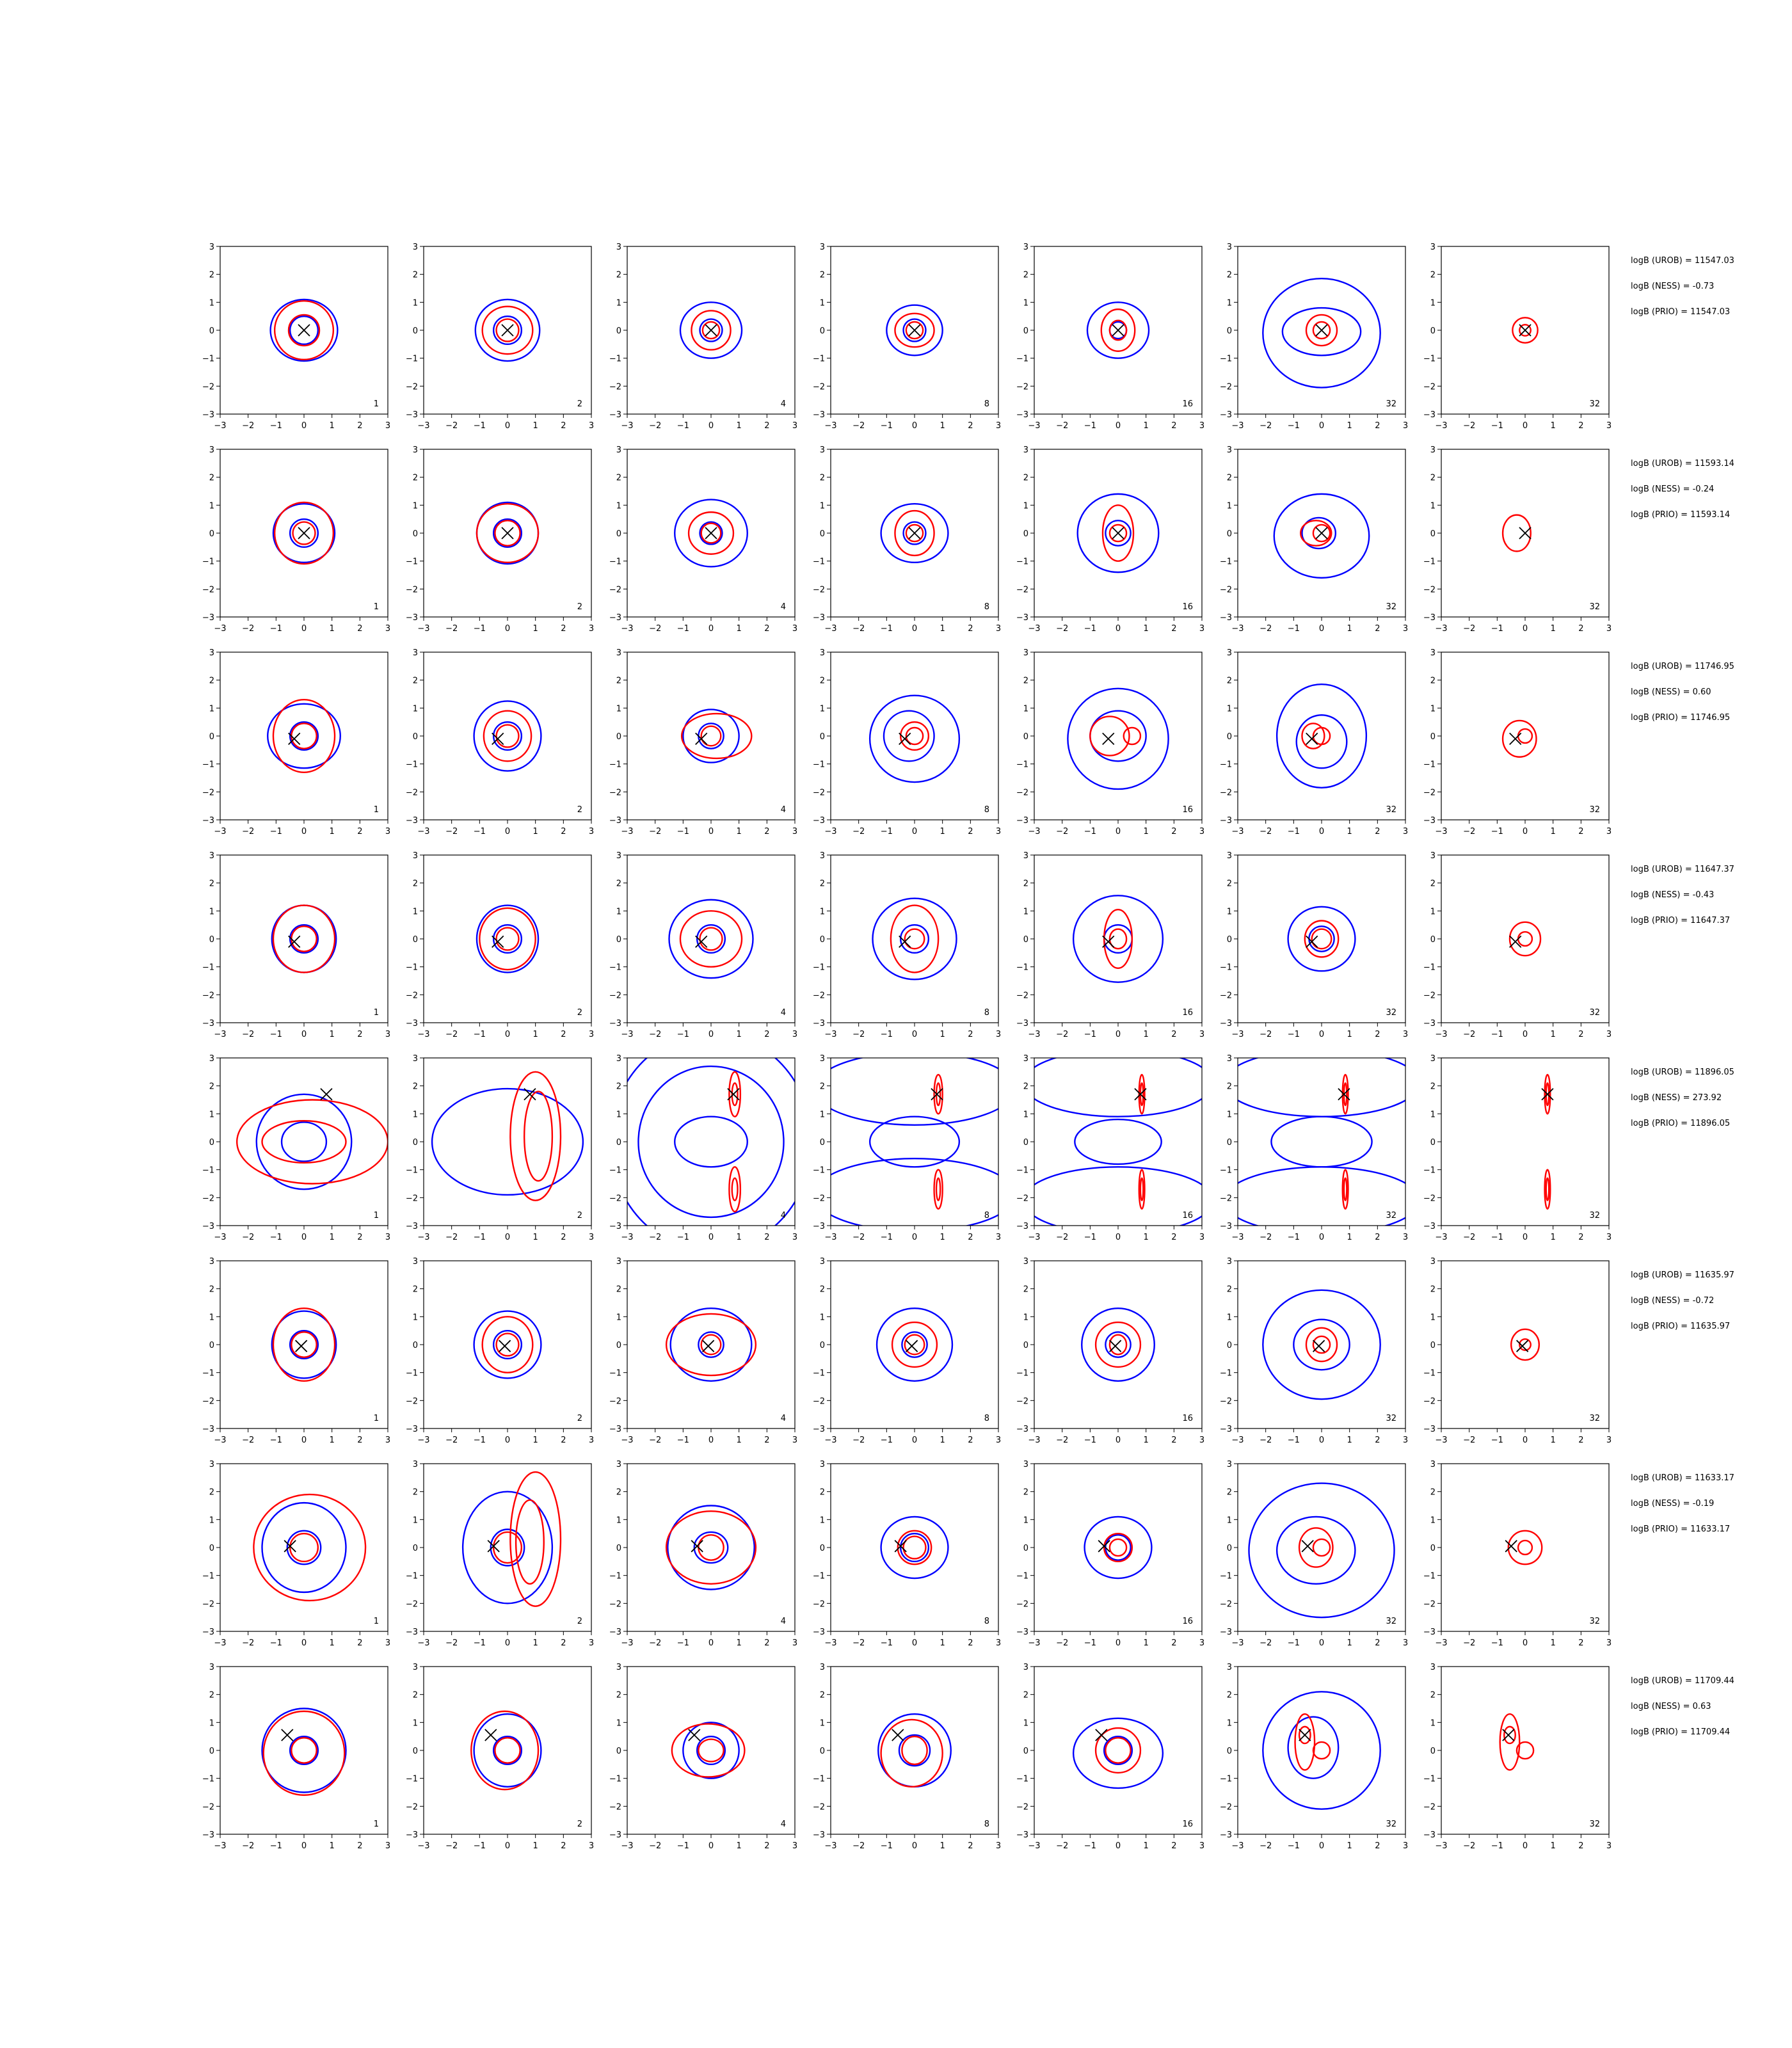  I want to click on subplot-r2-c1: −3 −2 −1 0 1 2 3 3 2 1 0 −1 −2 −3 1, so click(296, 539).